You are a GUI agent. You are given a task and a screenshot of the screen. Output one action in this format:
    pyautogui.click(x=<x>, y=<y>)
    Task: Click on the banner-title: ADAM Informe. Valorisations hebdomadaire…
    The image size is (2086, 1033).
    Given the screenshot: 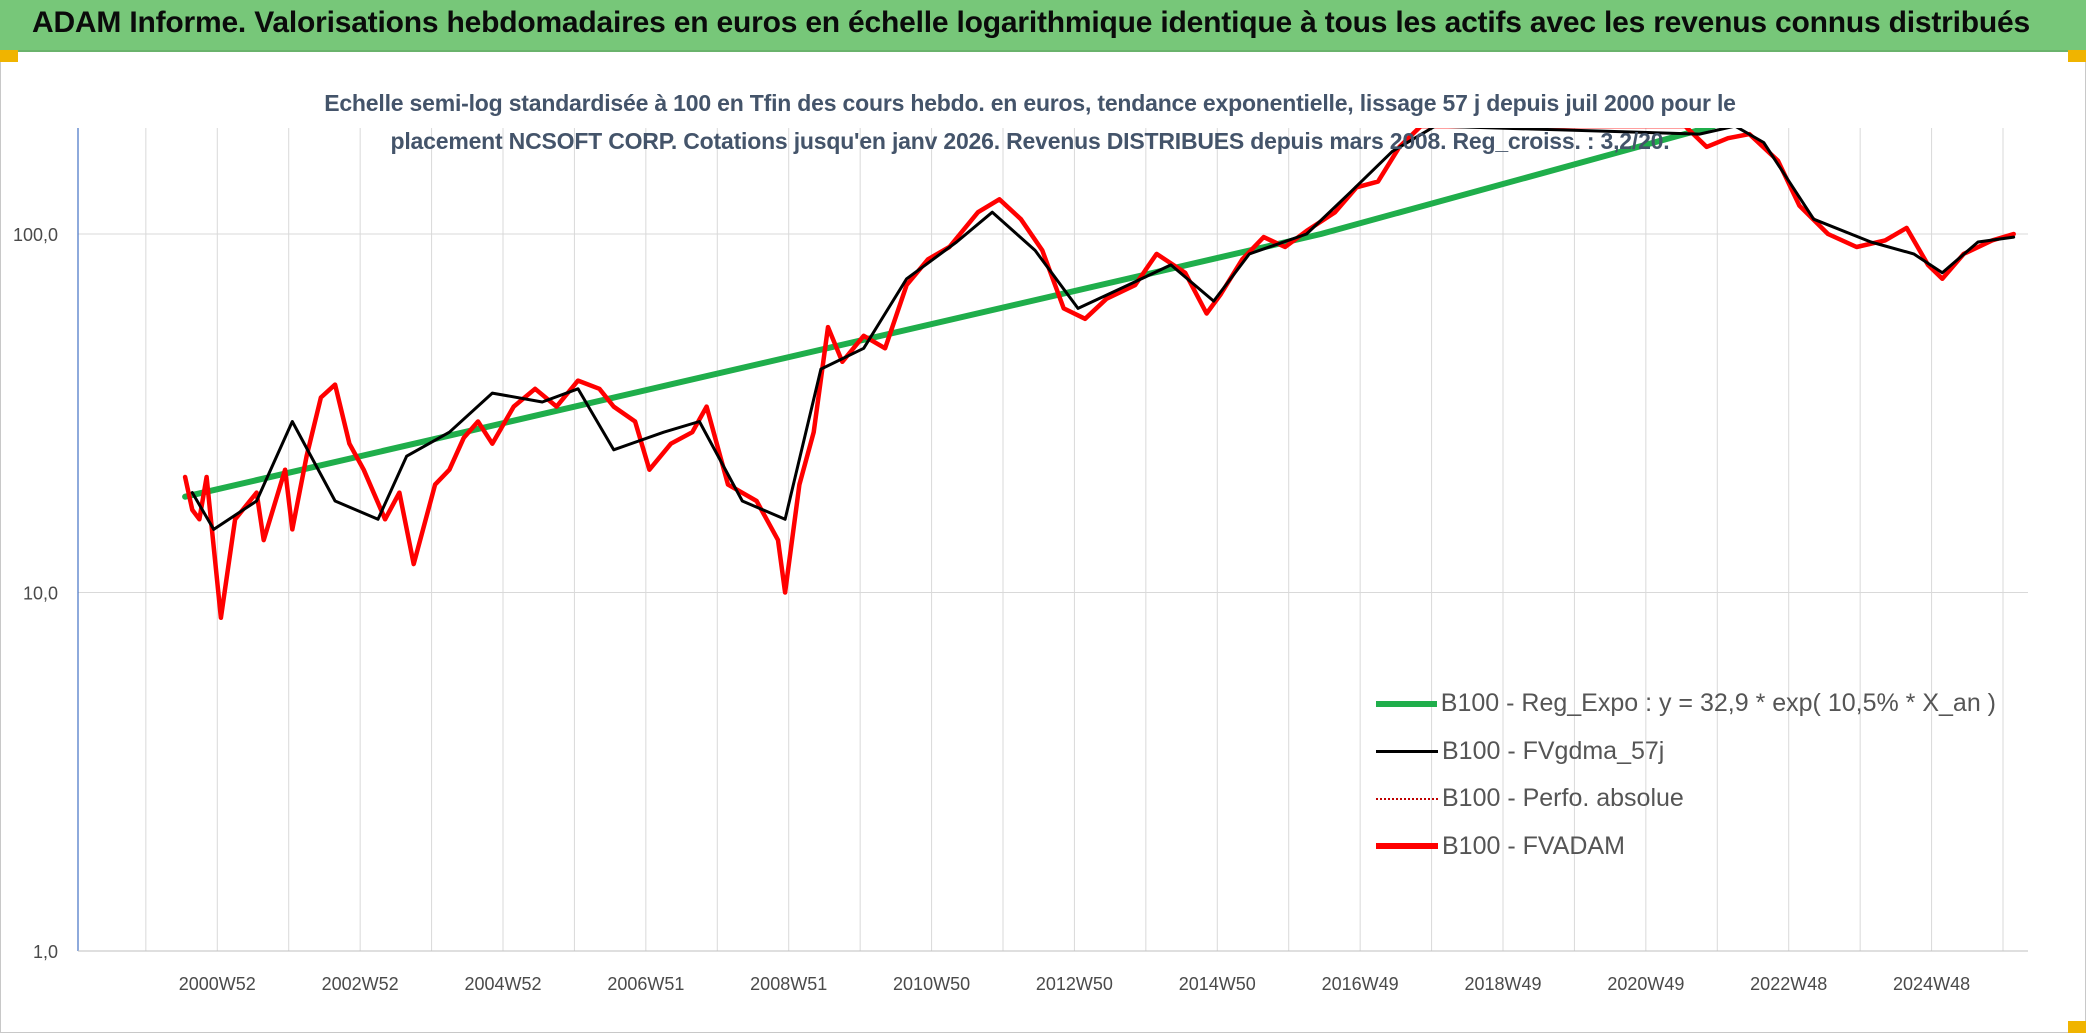 What is the action you would take?
    pyautogui.click(x=1031, y=22)
    